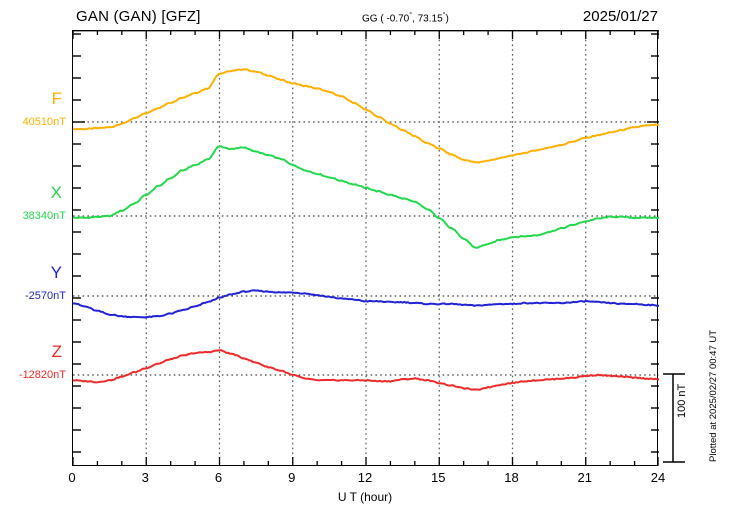  Describe the element at coordinates (145, 477) in the screenshot. I see `x-tick-label-3: 3` at that location.